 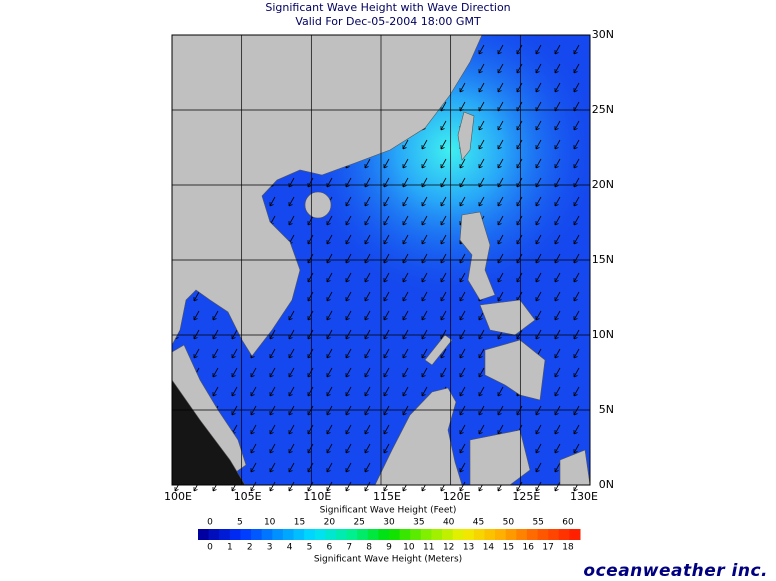 What do you see at coordinates (449, 523) in the screenshot?
I see `feet-label: 40` at bounding box center [449, 523].